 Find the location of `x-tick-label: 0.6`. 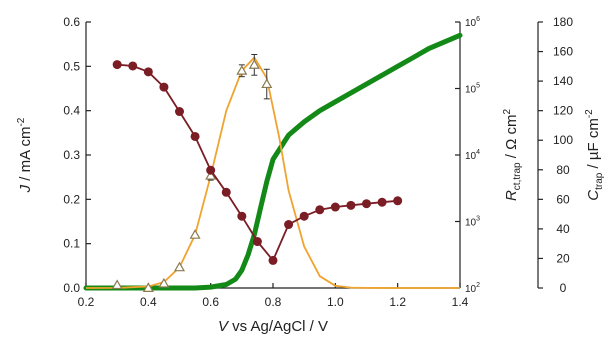

x-tick-label: 0.6 is located at coordinates (210, 302).